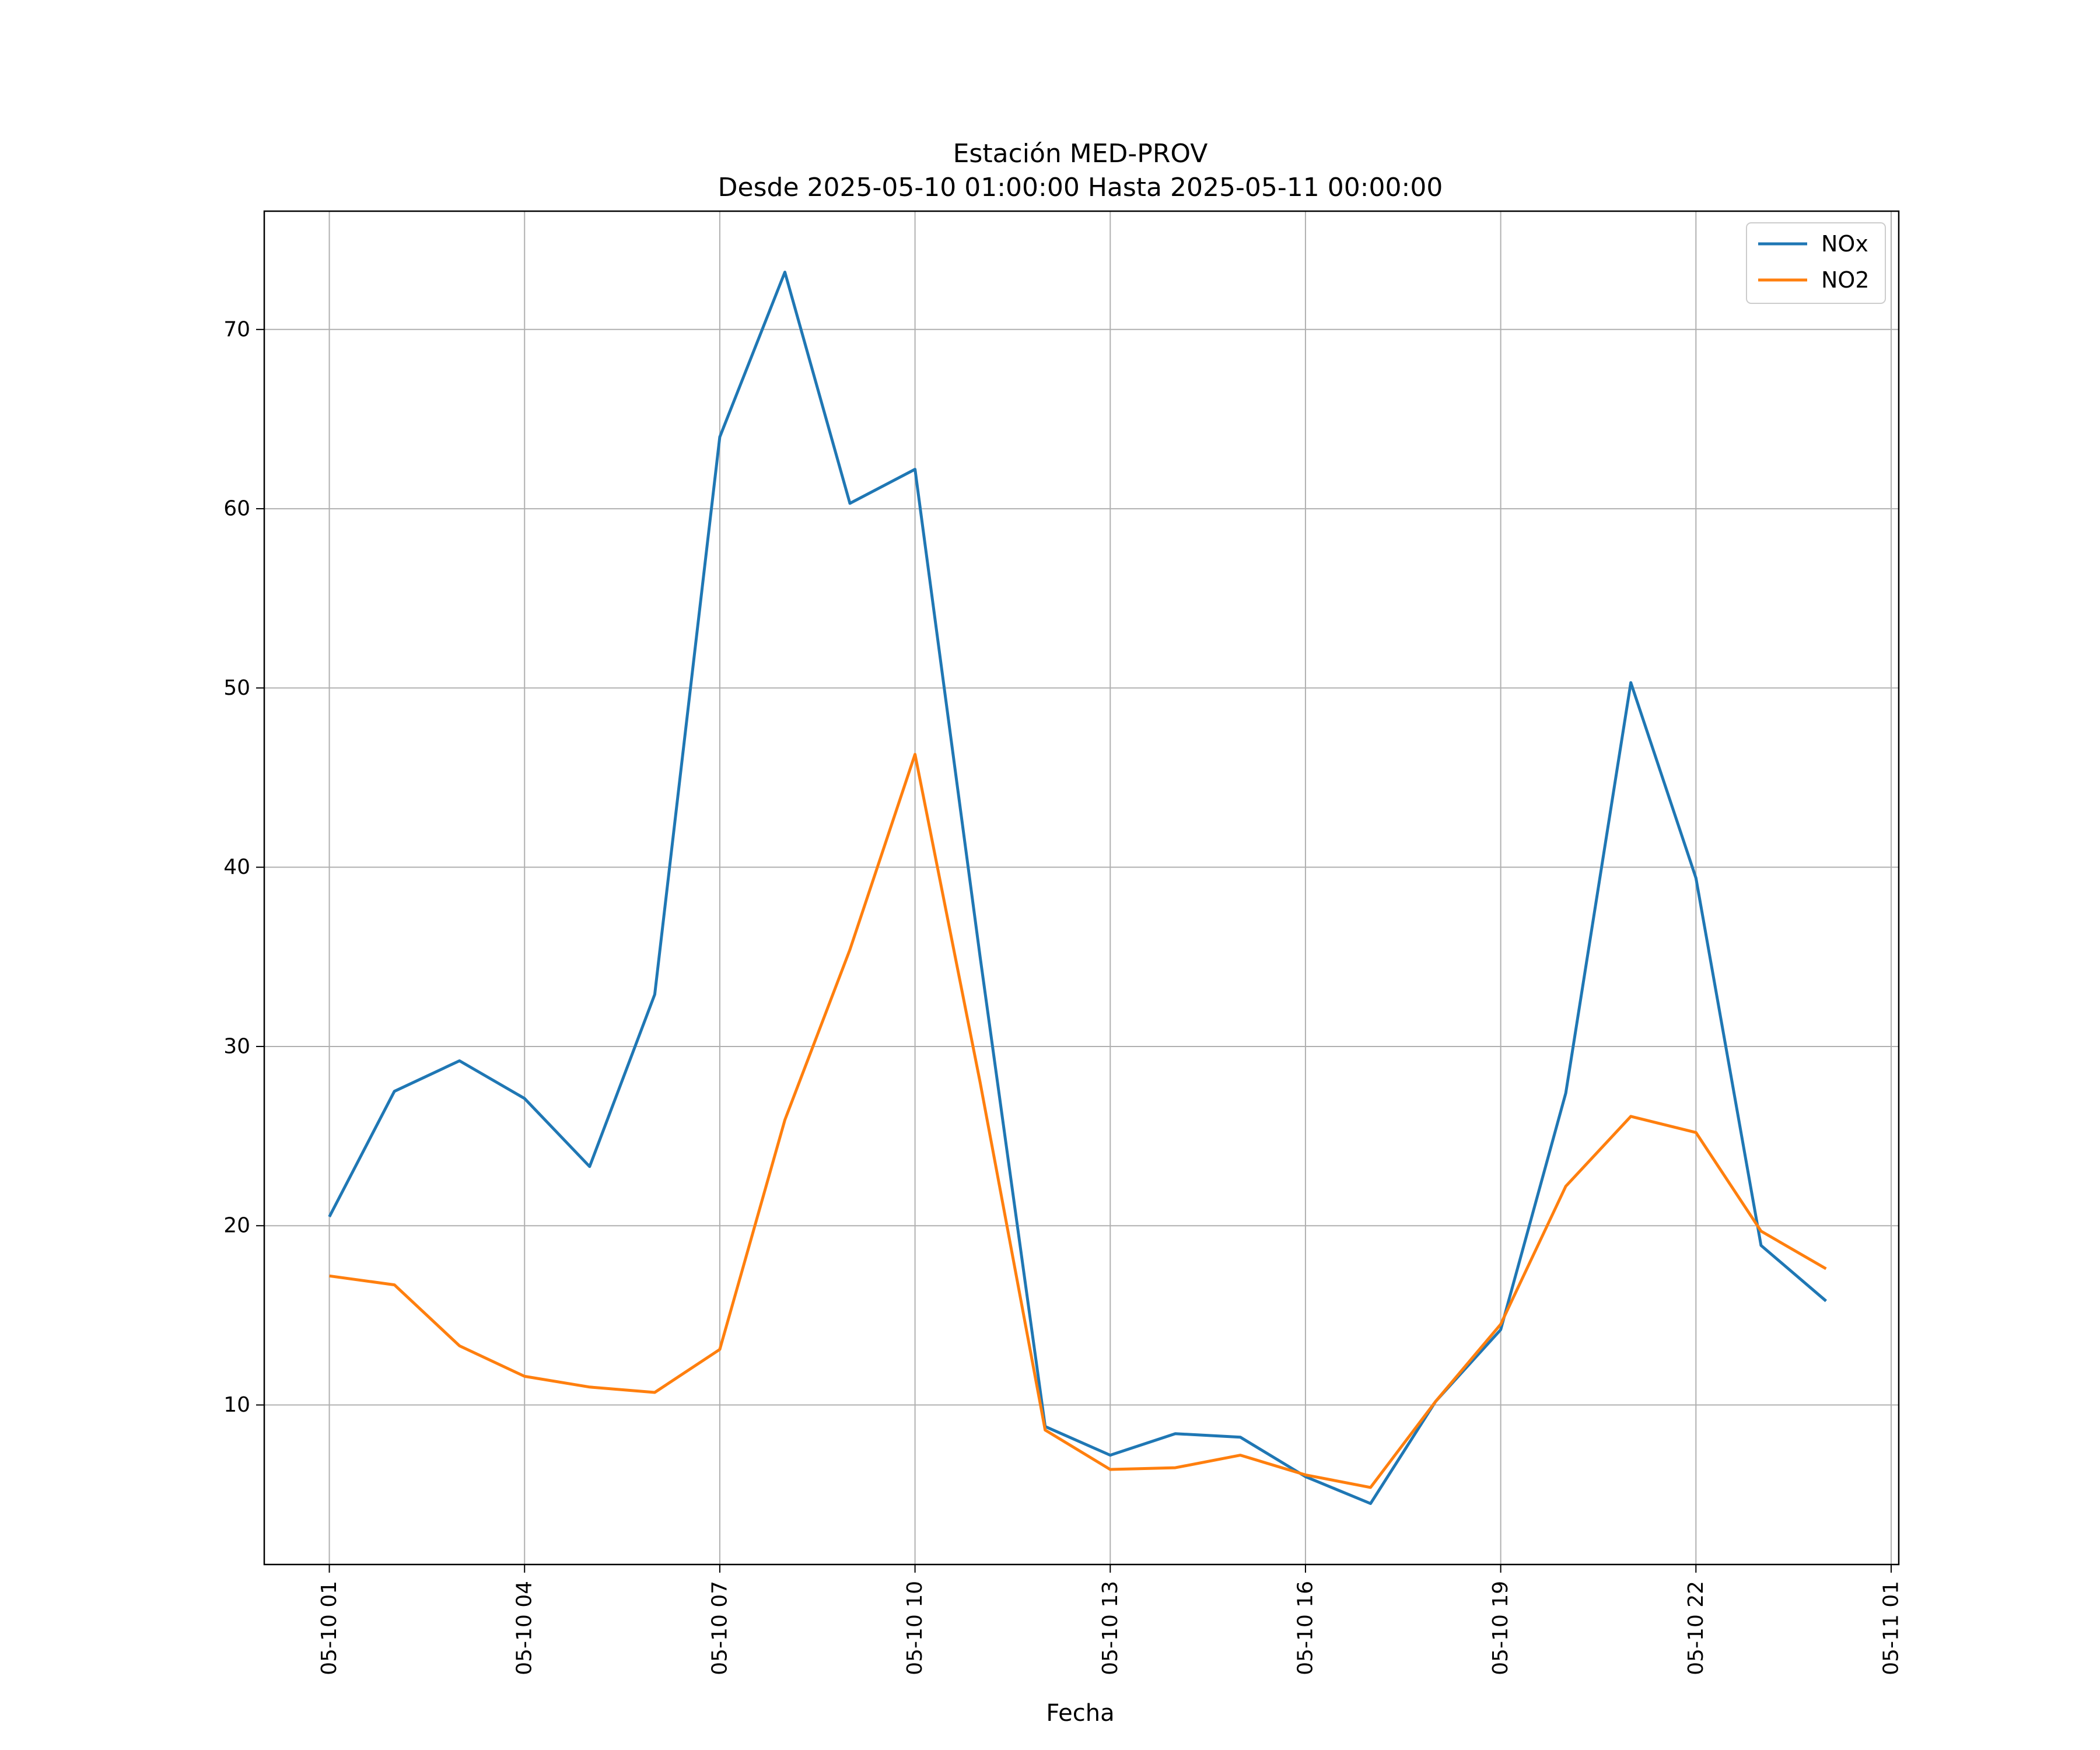  Describe the element at coordinates (236, 688) in the screenshot. I see `y-tick-label: 50` at that location.